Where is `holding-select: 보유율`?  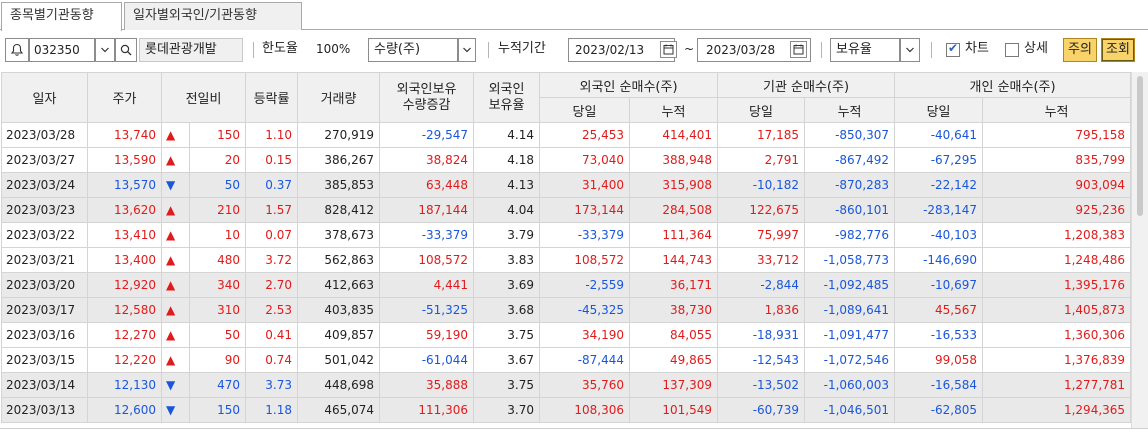
holding-select: 보유율 is located at coordinates (865, 50).